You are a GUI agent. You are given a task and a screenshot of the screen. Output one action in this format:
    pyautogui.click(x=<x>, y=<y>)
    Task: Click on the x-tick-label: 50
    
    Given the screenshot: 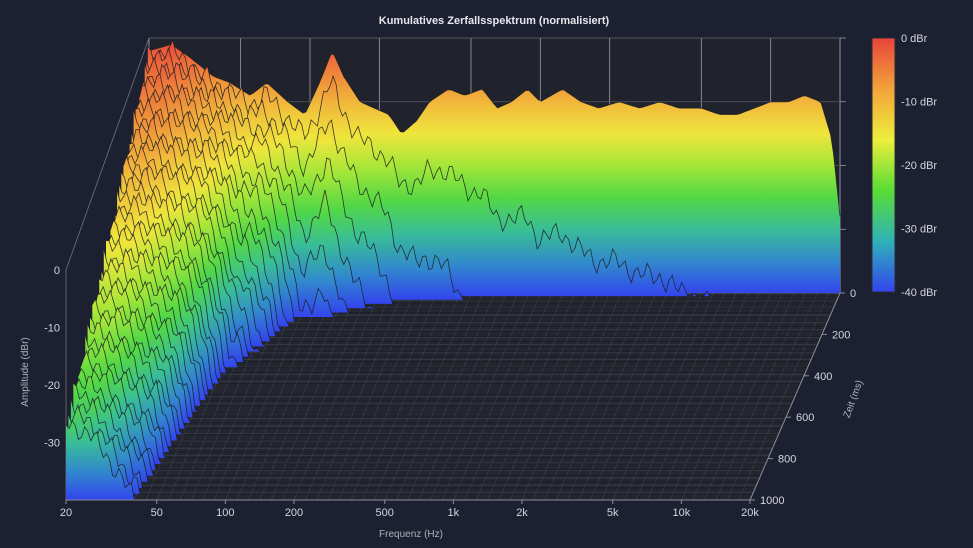 What is the action you would take?
    pyautogui.click(x=157, y=513)
    